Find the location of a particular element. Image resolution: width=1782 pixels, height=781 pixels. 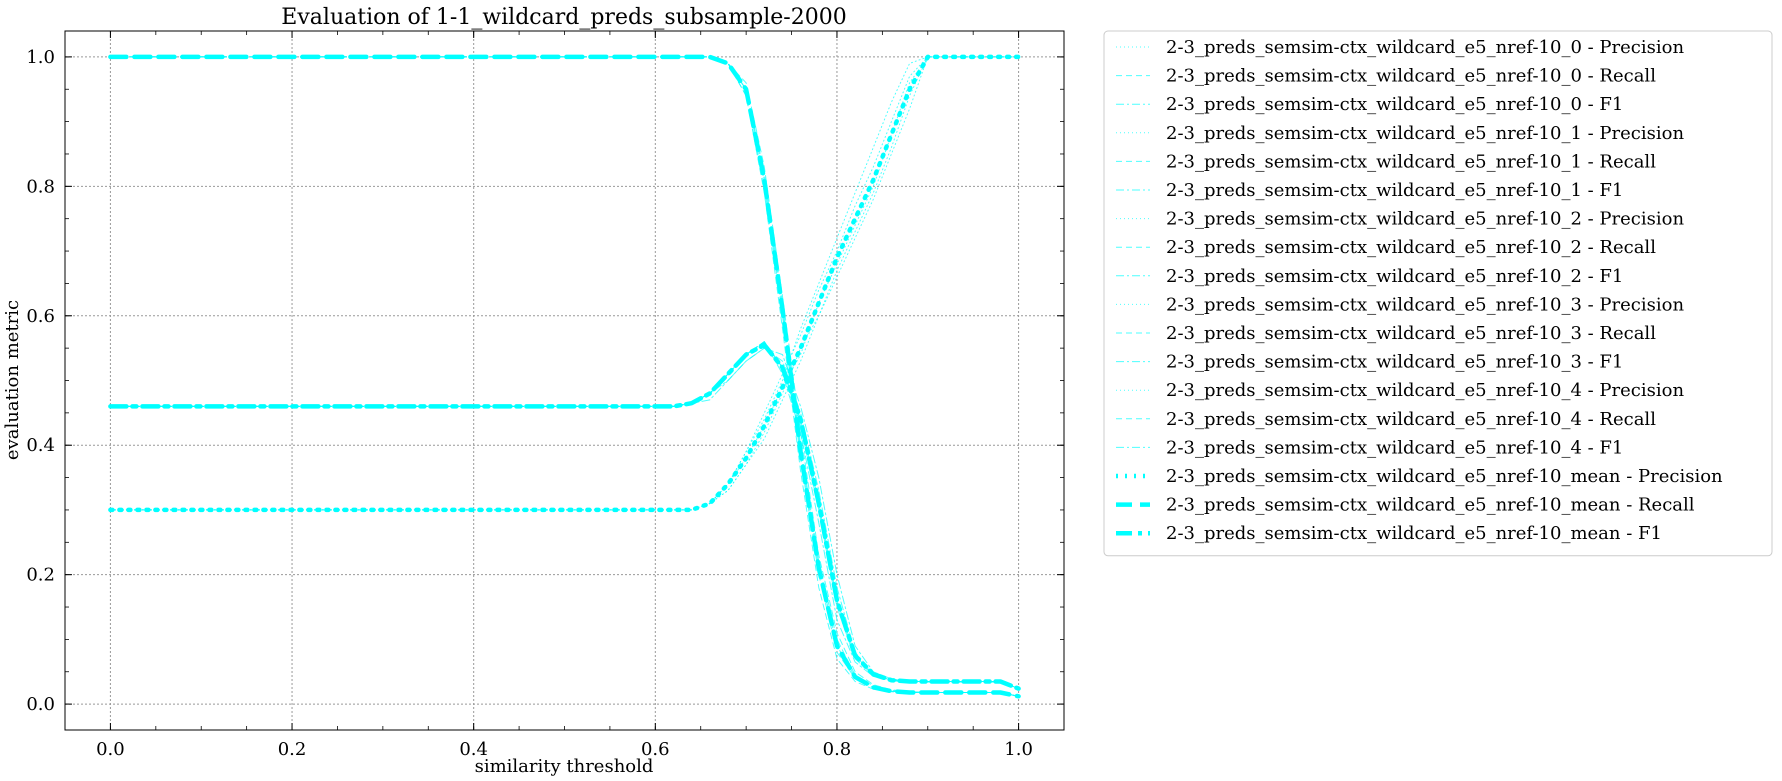

y-tick-label: 0.4 is located at coordinates (40, 445).